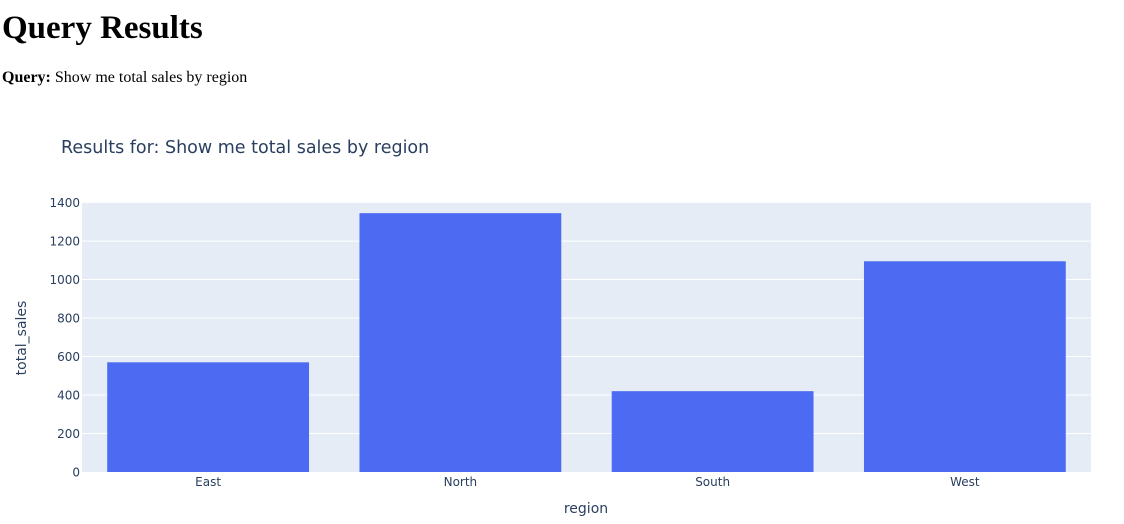 This screenshot has height=524, width=1124. I want to click on bar-north, so click(460, 342).